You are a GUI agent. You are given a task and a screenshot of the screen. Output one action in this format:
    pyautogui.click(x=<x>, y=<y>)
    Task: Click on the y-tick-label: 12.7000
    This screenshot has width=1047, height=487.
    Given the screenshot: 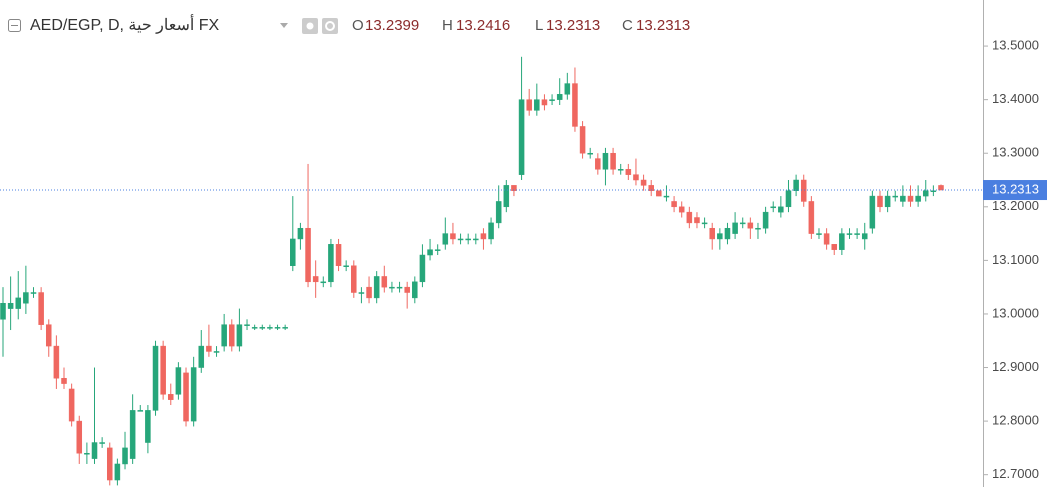 What is the action you would take?
    pyautogui.click(x=1015, y=473)
    